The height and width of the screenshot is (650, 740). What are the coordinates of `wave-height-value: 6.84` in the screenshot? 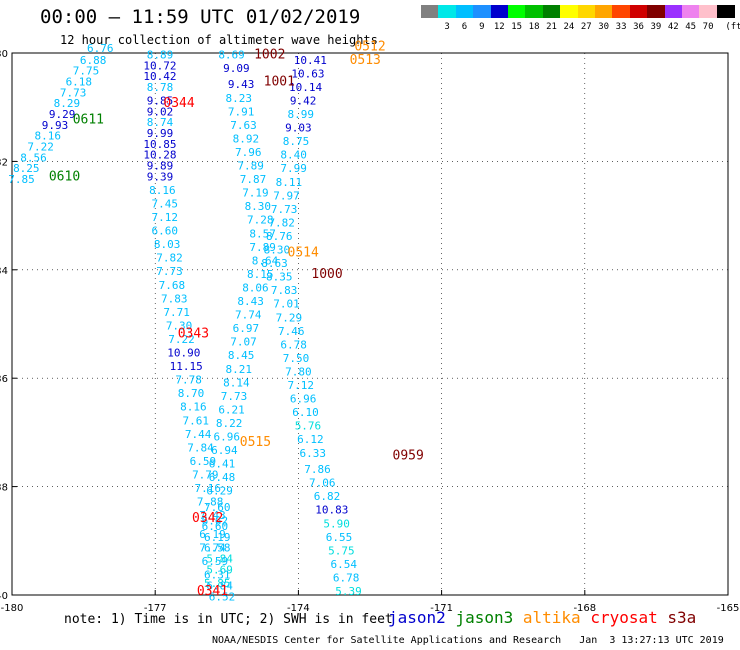 It's located at (219, 586).